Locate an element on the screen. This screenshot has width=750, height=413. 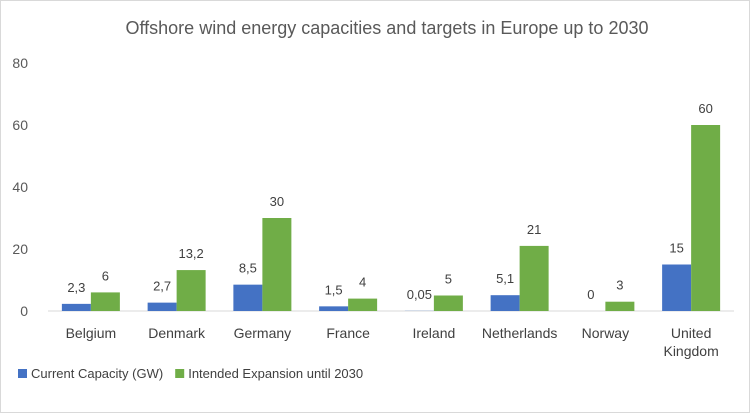
data-label-current: 5,1 is located at coordinates (505, 278).